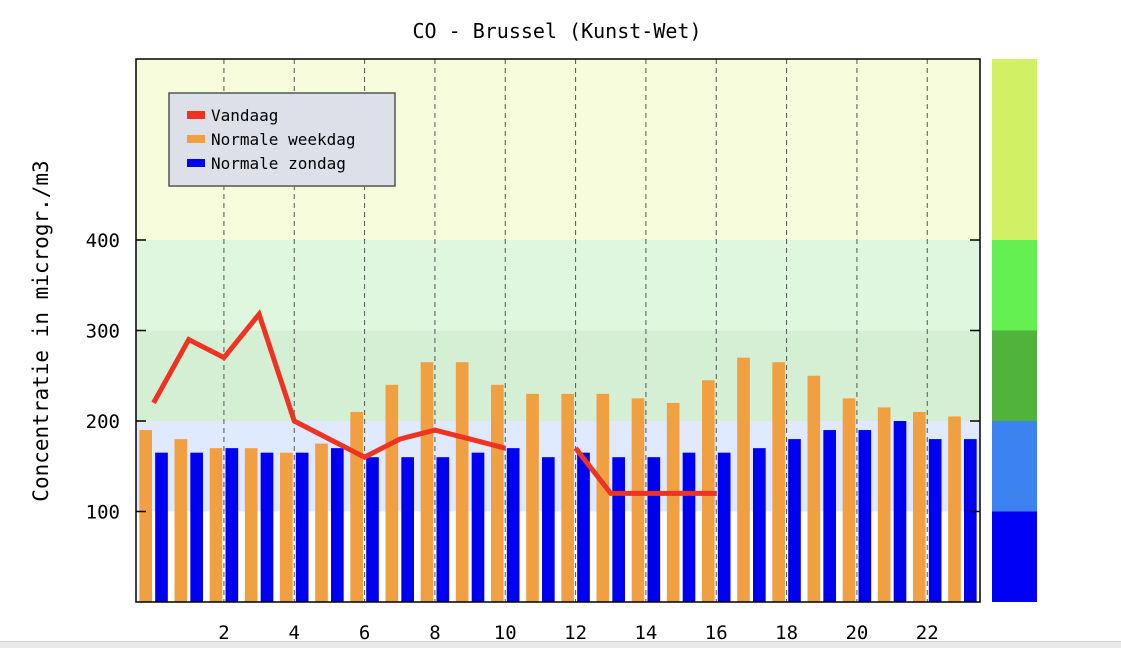  I want to click on today-line, so click(434, 402).